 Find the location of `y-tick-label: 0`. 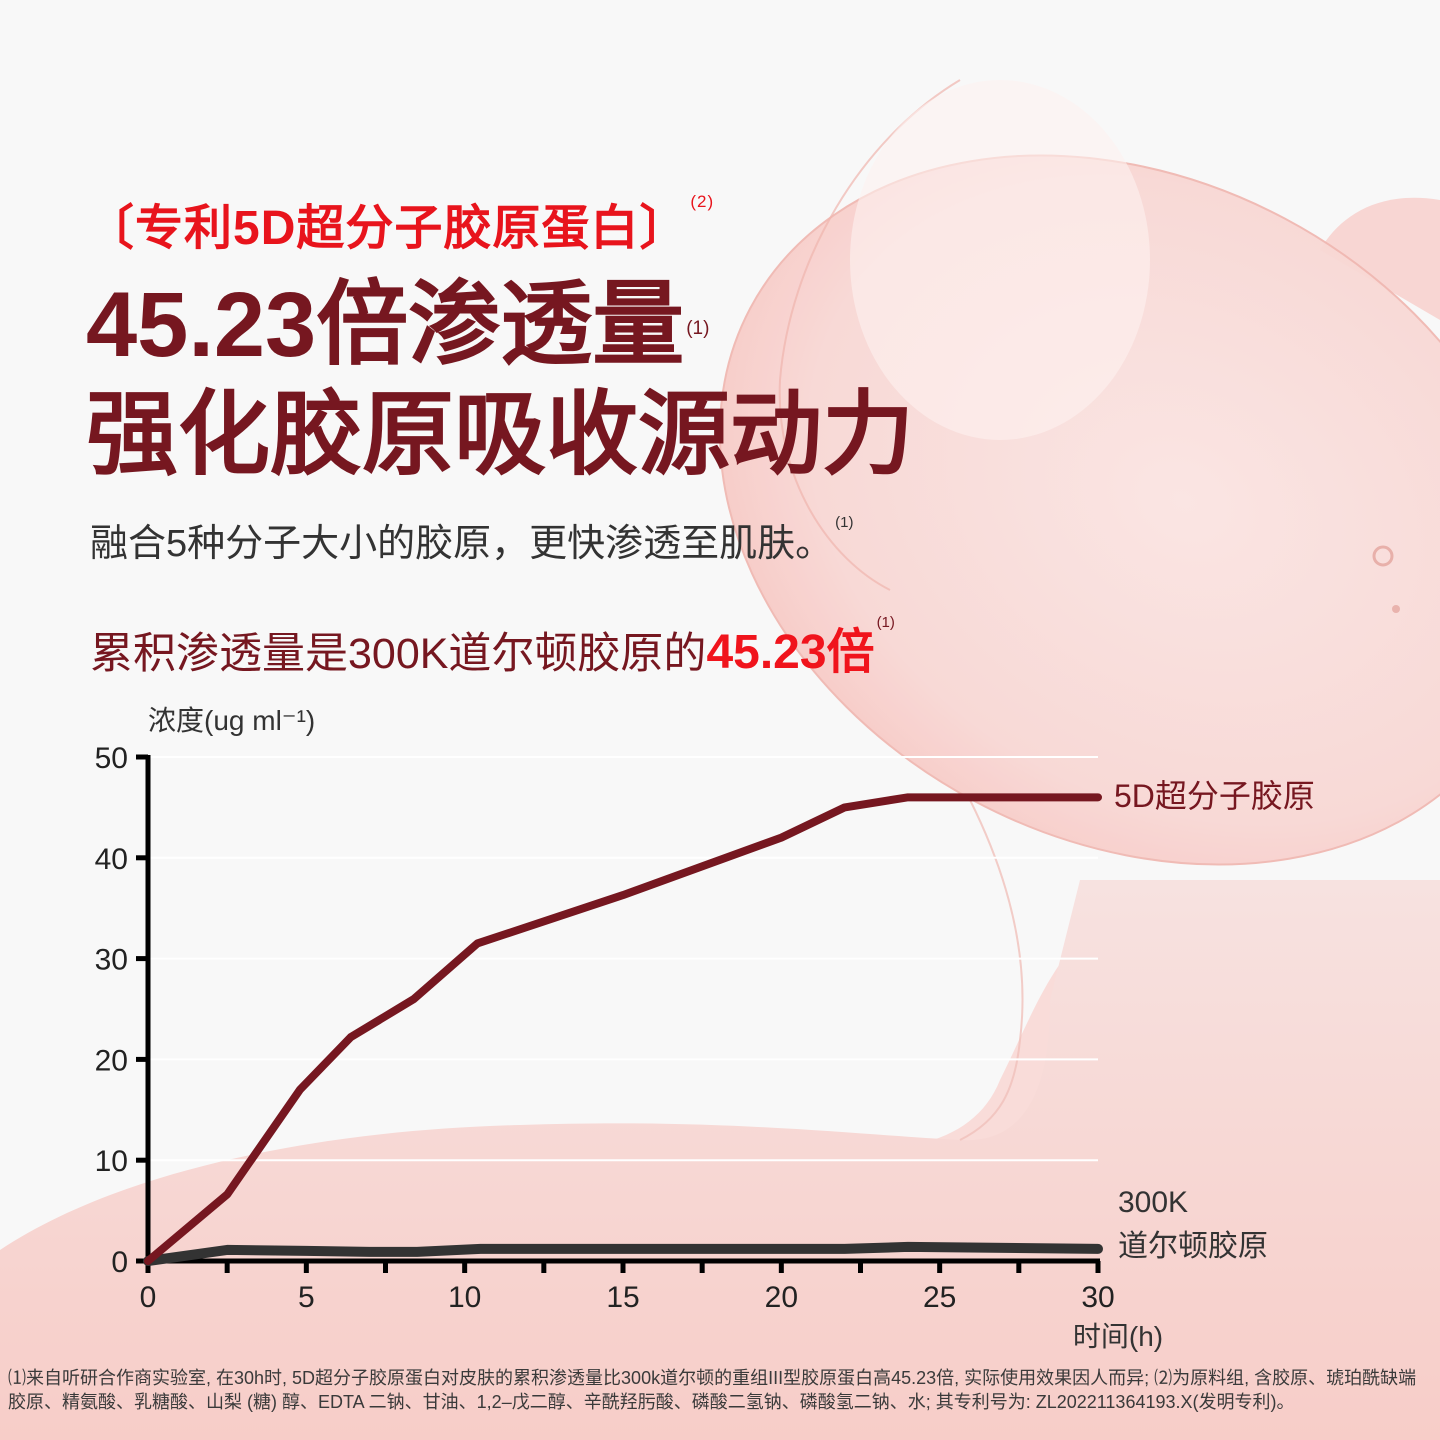

y-tick-label: 0 is located at coordinates (119, 1262).